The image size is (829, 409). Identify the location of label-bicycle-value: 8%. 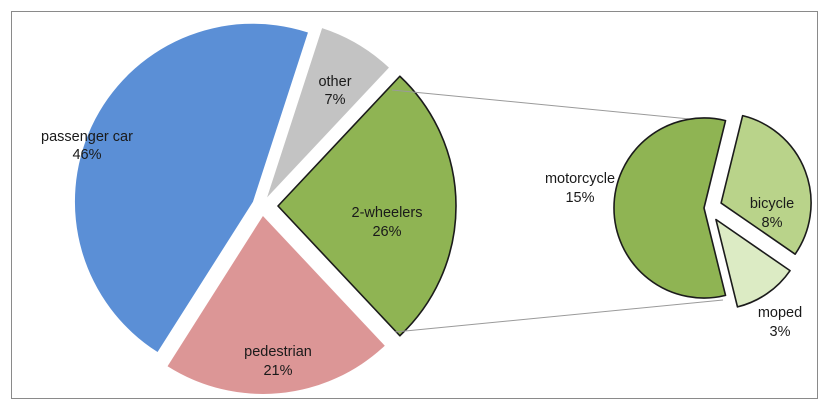
(772, 223).